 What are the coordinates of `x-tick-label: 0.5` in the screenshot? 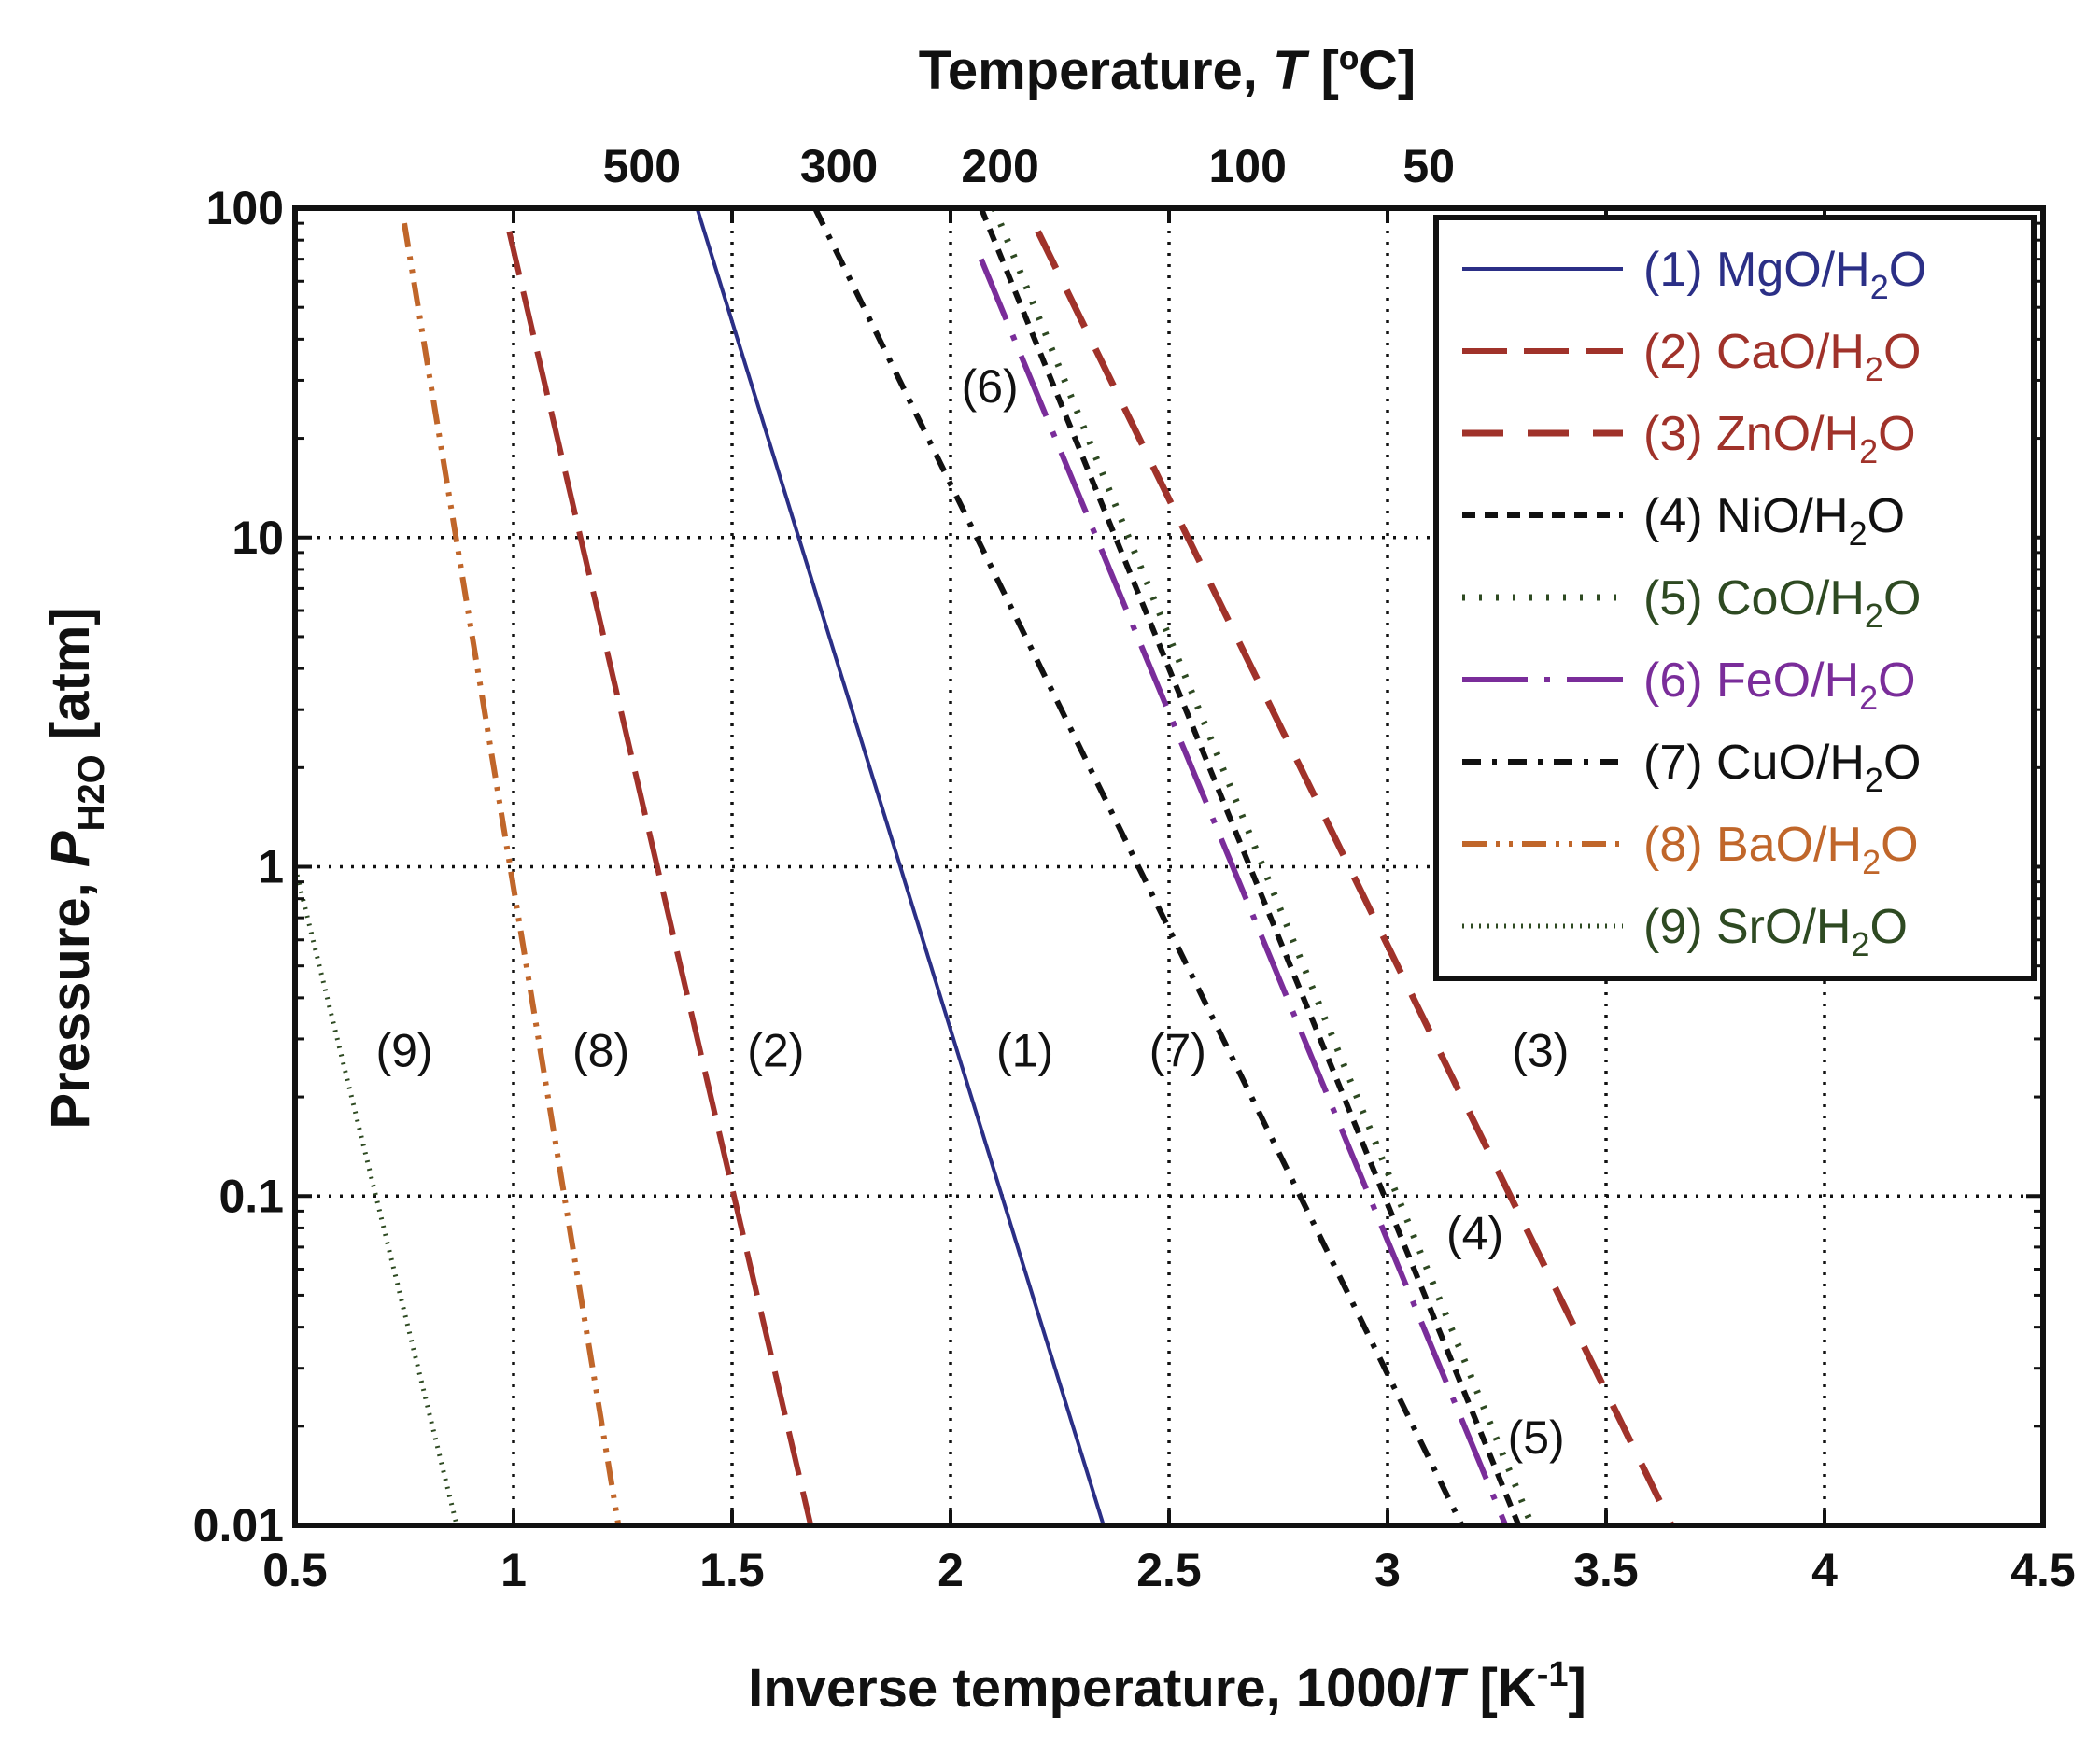 It's located at (295, 1570).